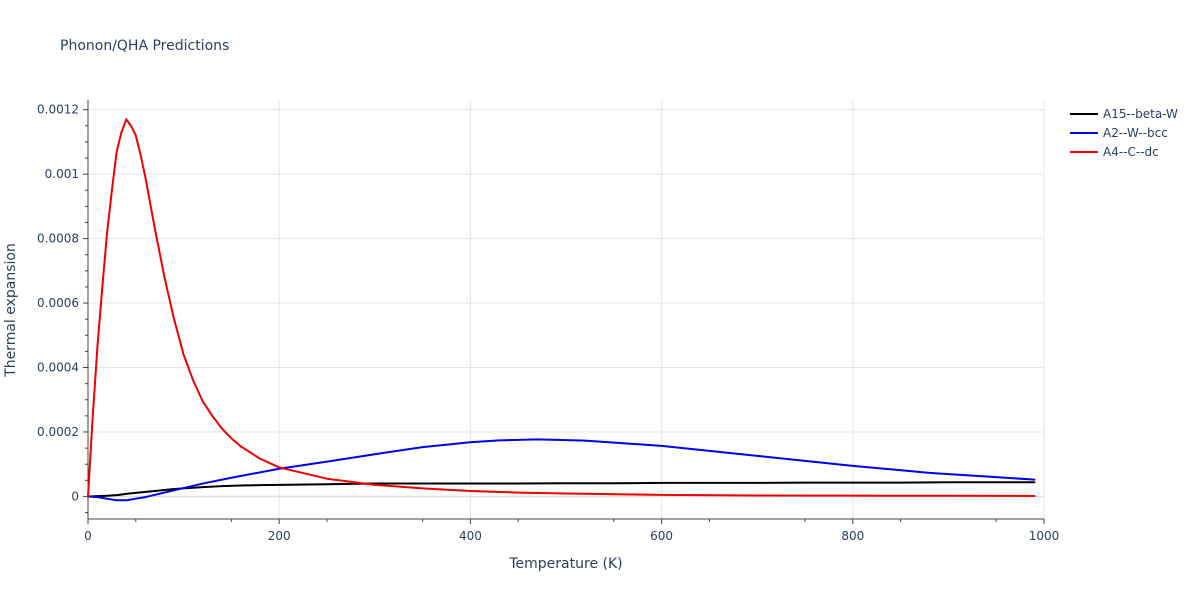  Describe the element at coordinates (75, 496) in the screenshot. I see `y-tick-label: 0` at that location.